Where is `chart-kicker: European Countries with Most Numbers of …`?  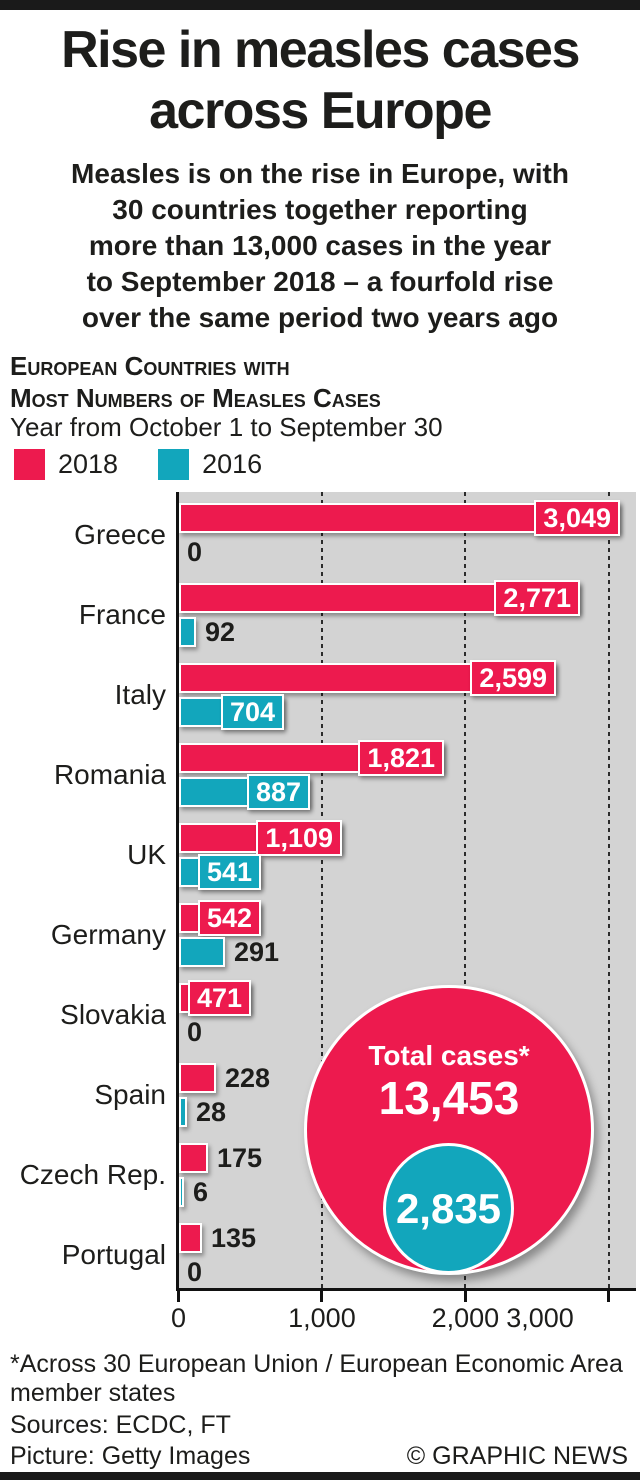 chart-kicker: European Countries with Most Numbers of … is located at coordinates (320, 382).